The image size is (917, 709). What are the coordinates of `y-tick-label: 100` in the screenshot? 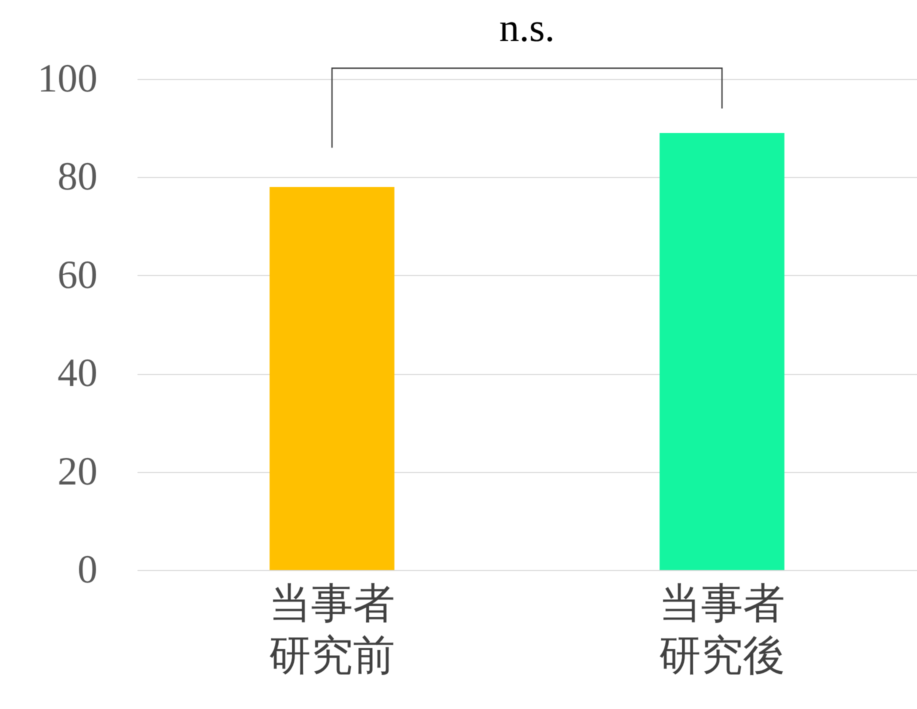 It's located at (68, 78).